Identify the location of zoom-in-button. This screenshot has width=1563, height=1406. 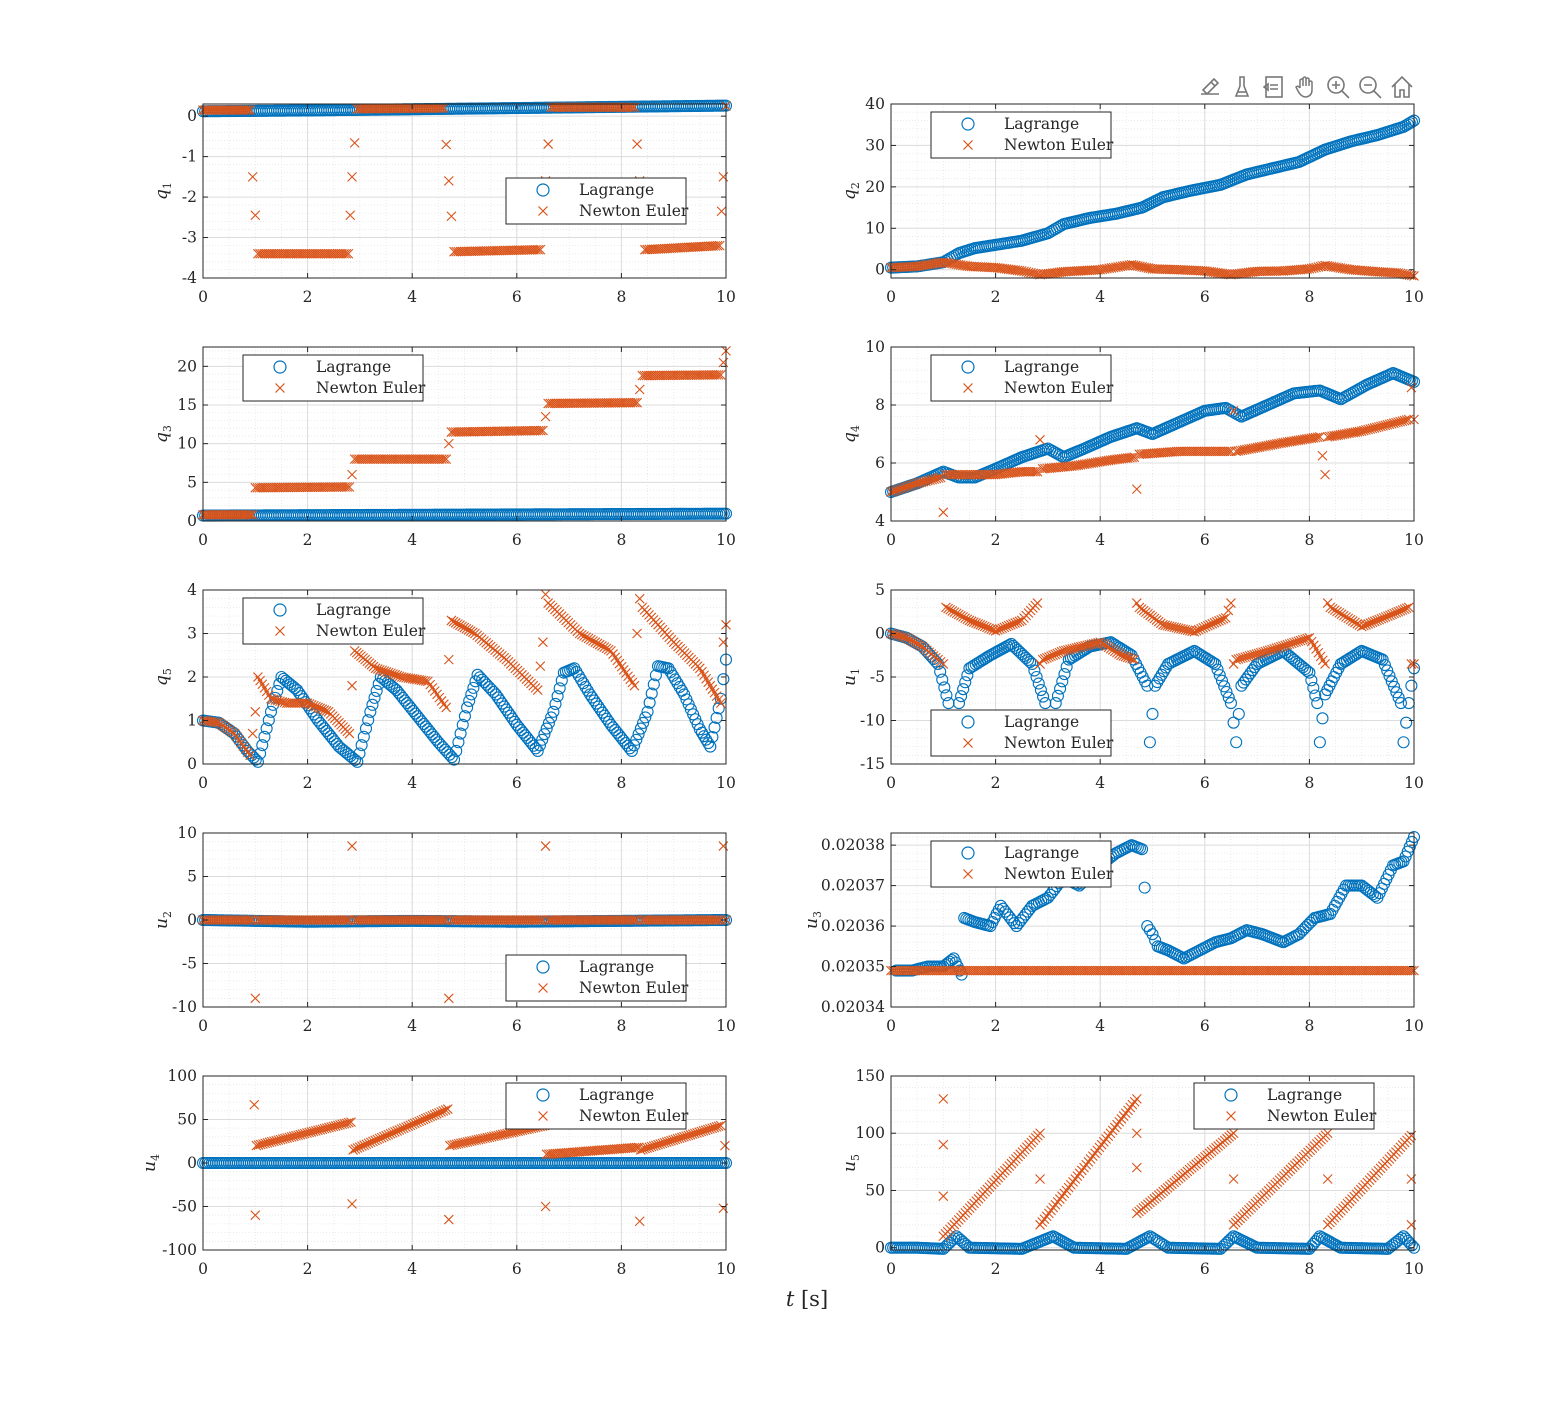
(1338, 87).